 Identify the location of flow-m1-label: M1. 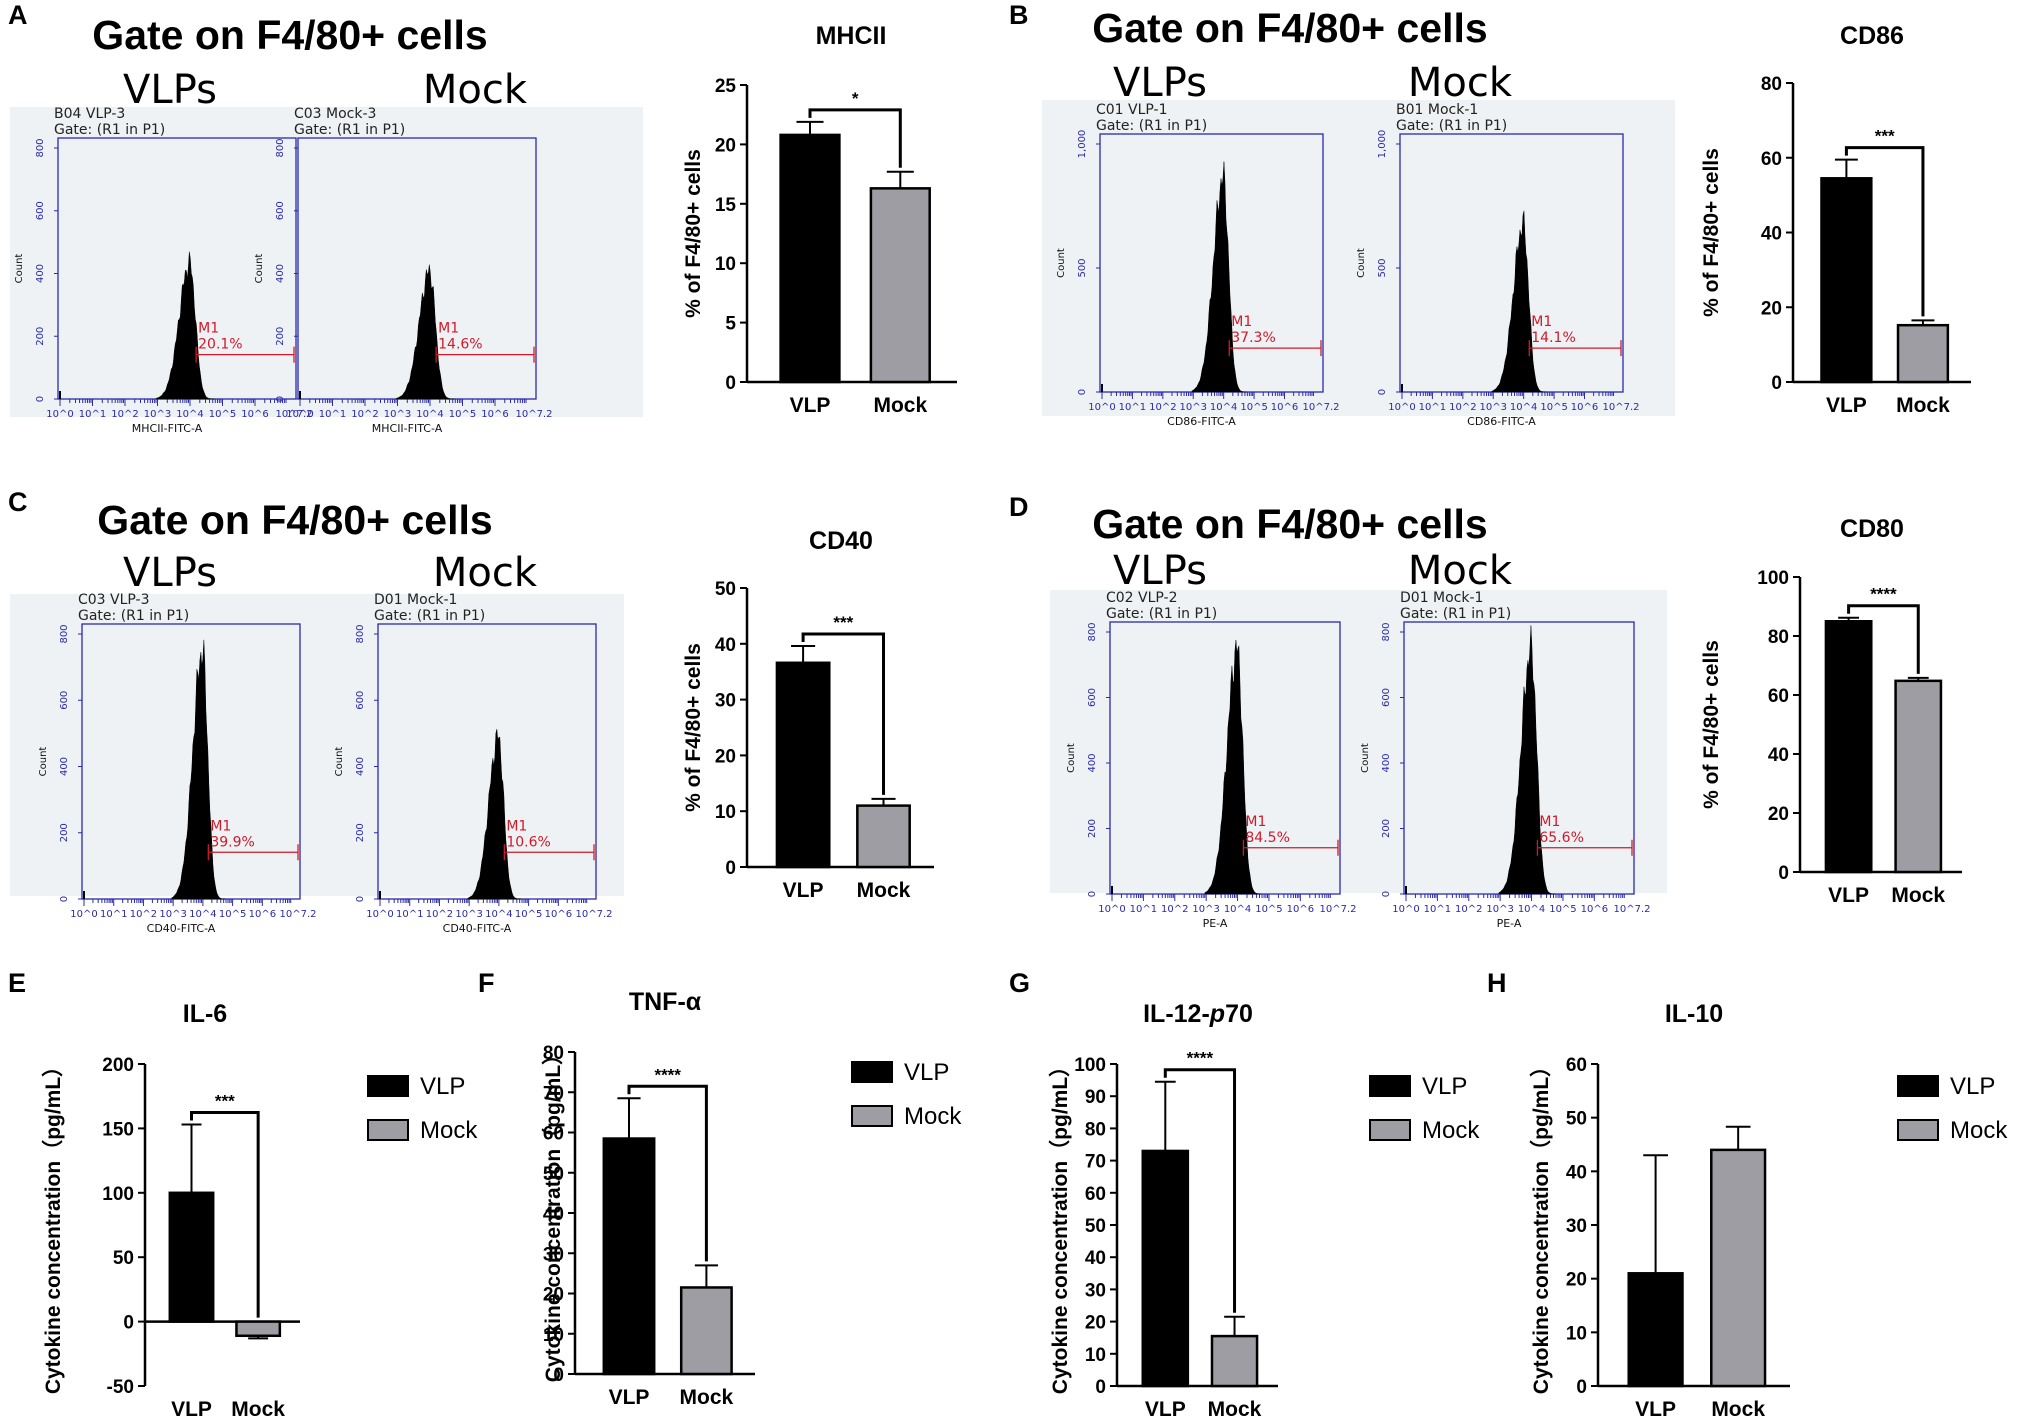
(1549, 822).